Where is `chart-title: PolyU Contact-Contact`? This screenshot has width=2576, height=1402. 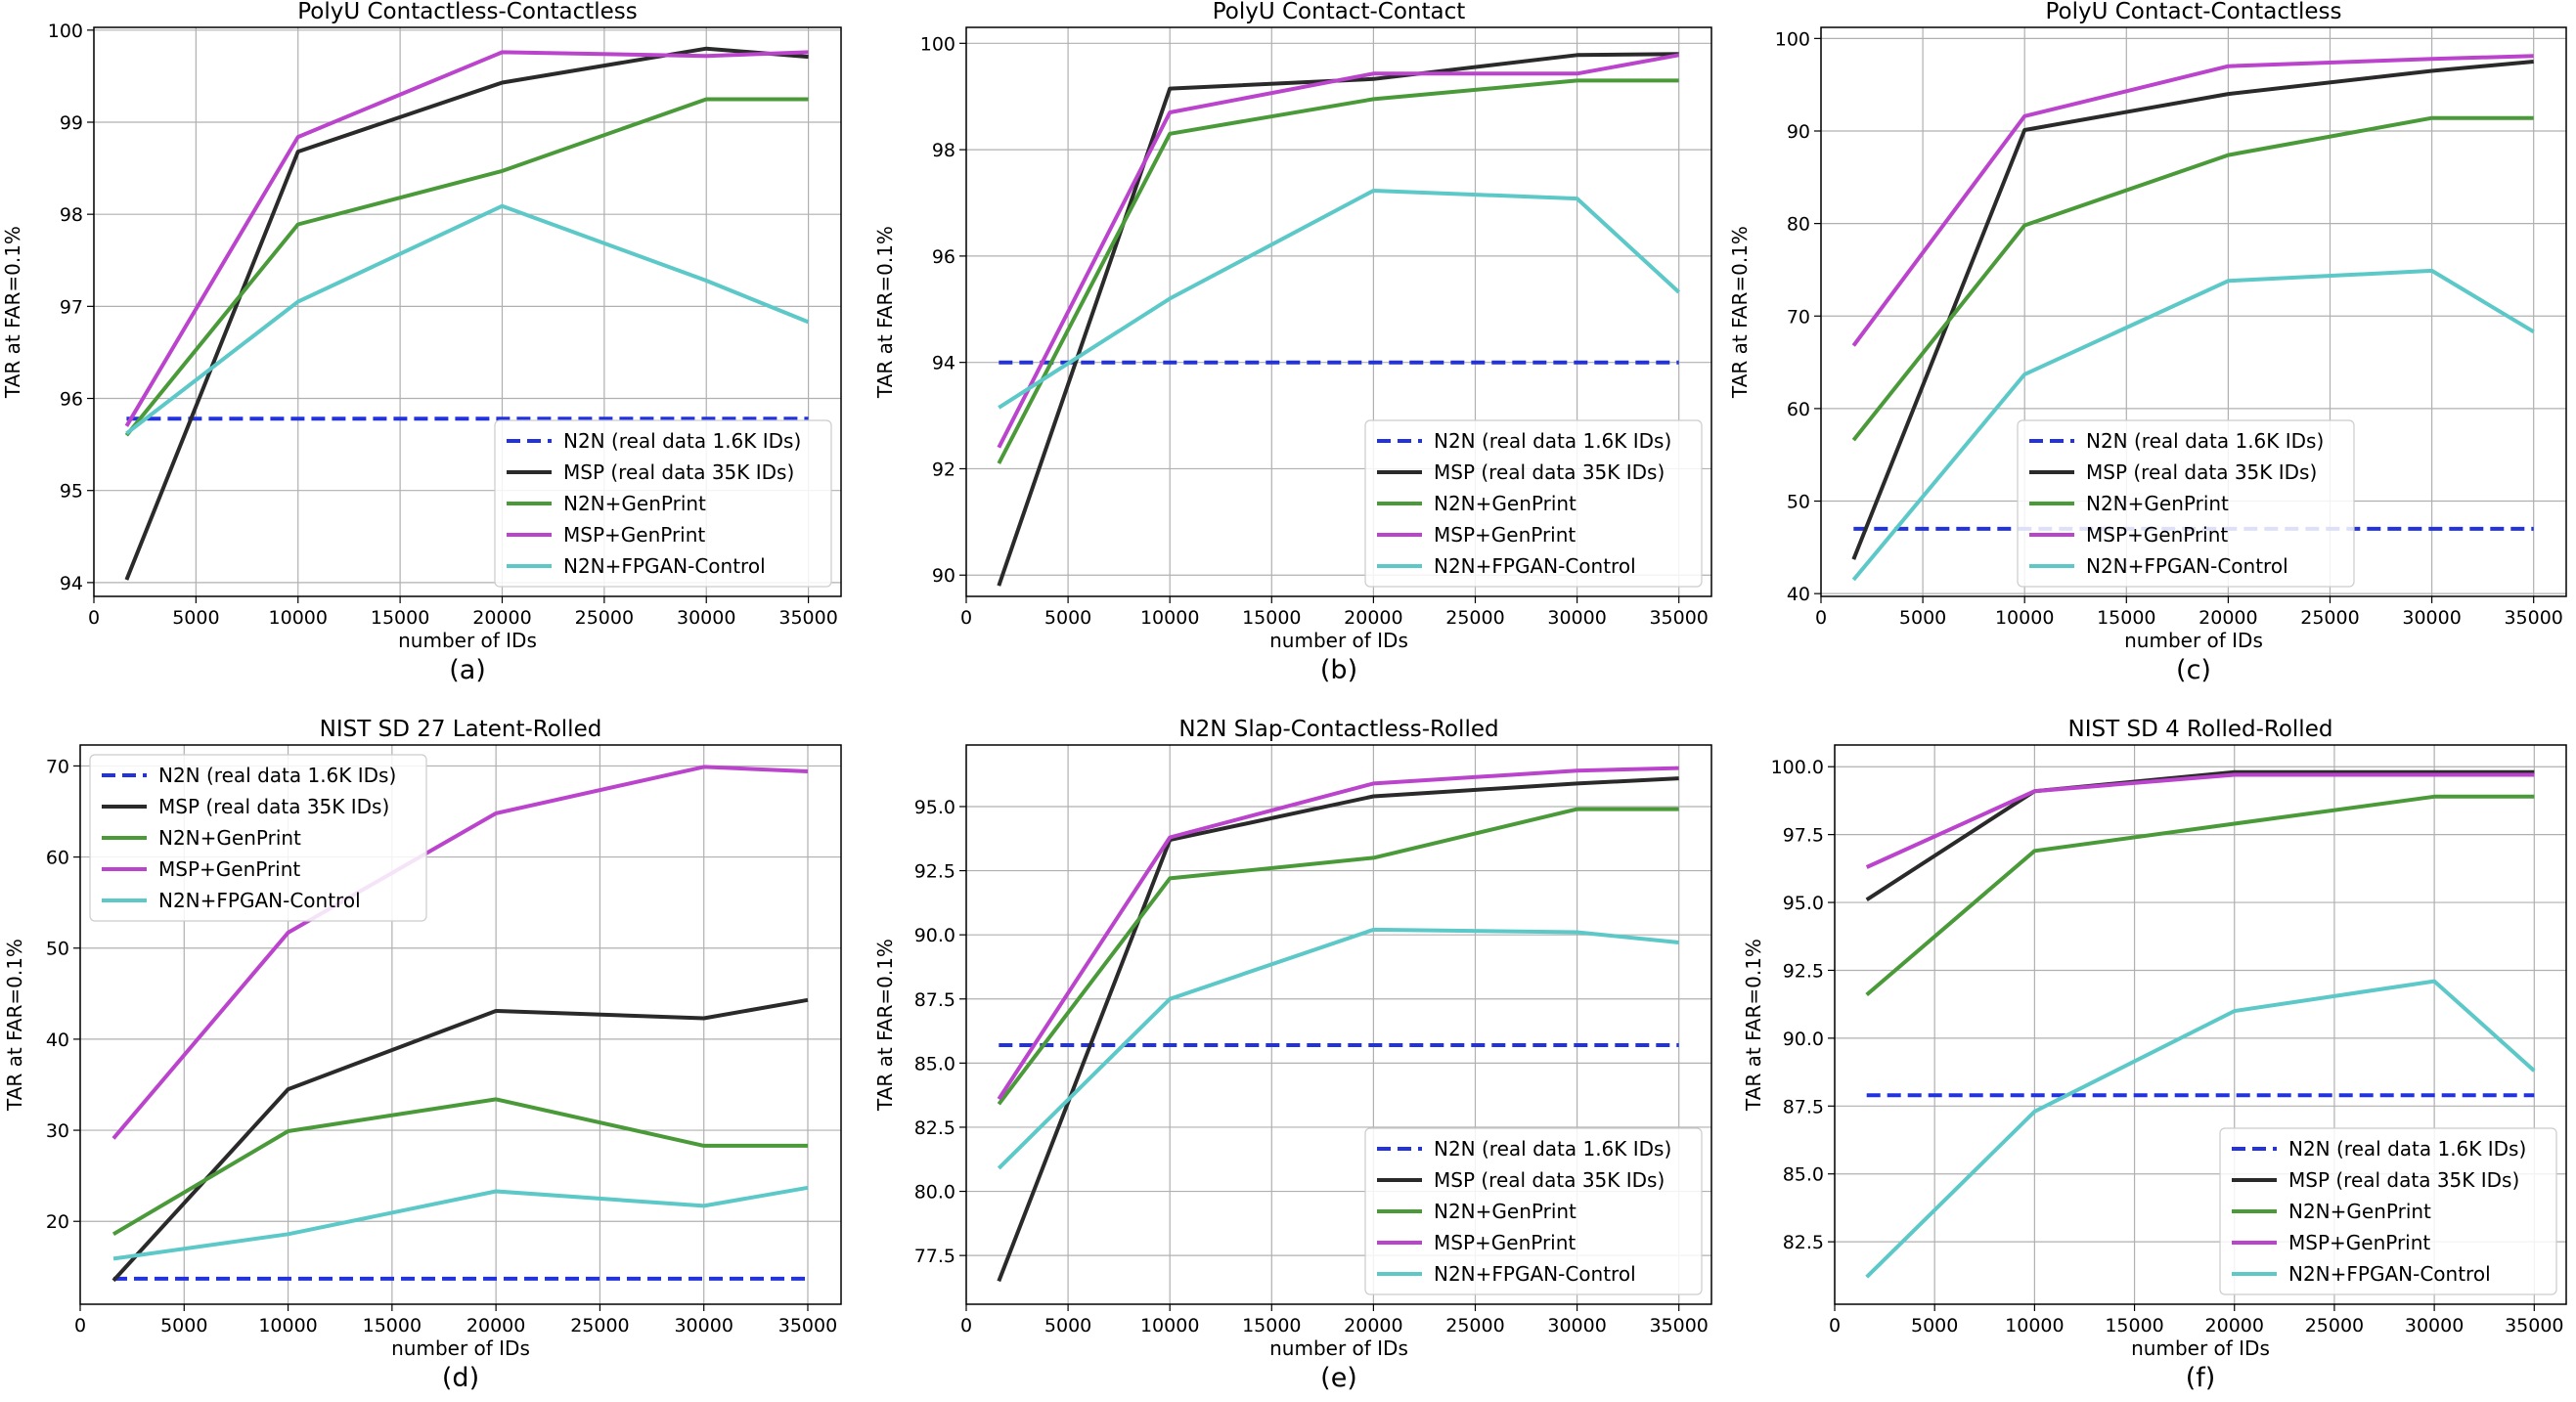
chart-title: PolyU Contact-Contact is located at coordinates (1339, 12).